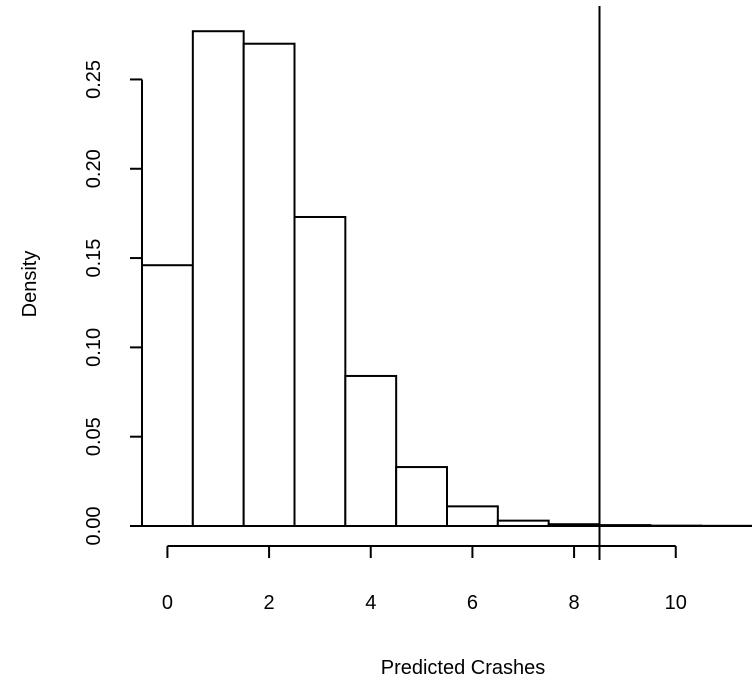 The image size is (752, 686). I want to click on y-tick-label: 0.15, so click(94, 258).